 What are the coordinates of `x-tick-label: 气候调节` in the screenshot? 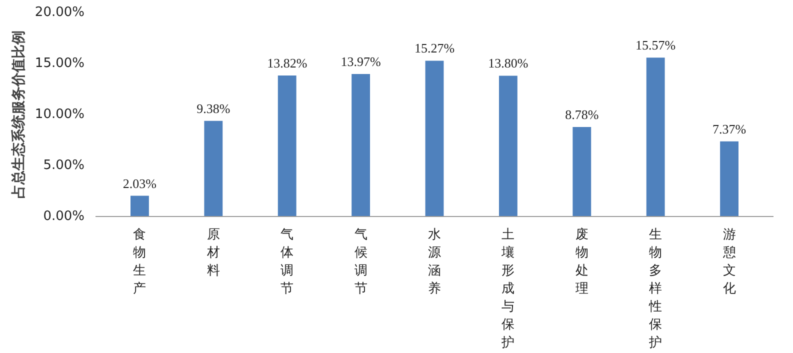 It's located at (361, 262).